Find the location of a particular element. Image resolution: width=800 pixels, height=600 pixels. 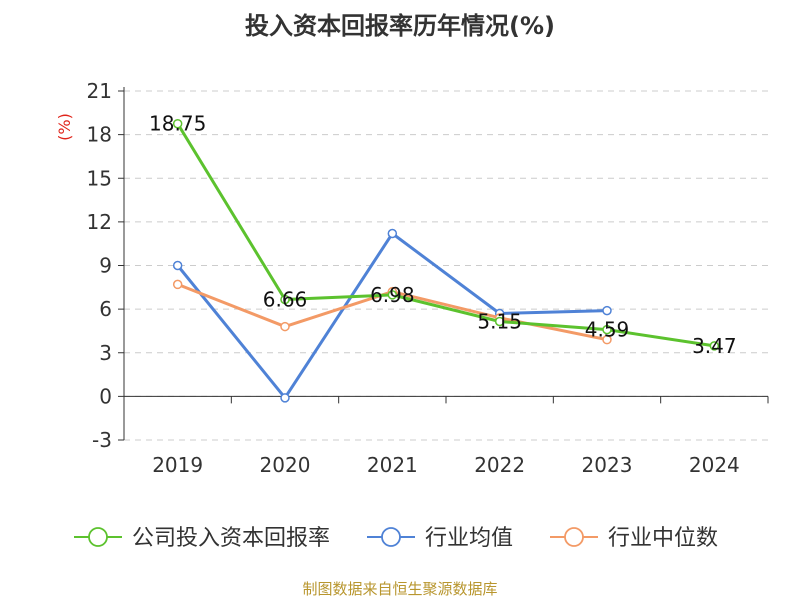

y-tick-label: 3 is located at coordinates (105, 353).